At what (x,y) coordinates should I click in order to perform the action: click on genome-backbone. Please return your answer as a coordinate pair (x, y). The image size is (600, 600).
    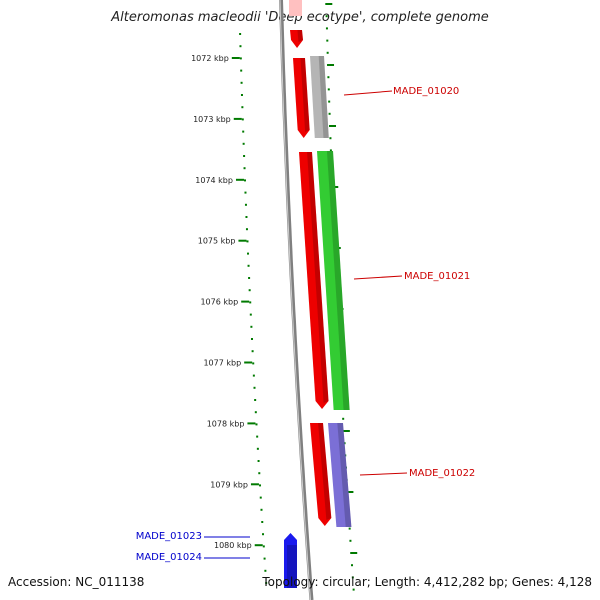
    Looking at the image, I should click on (296, 300).